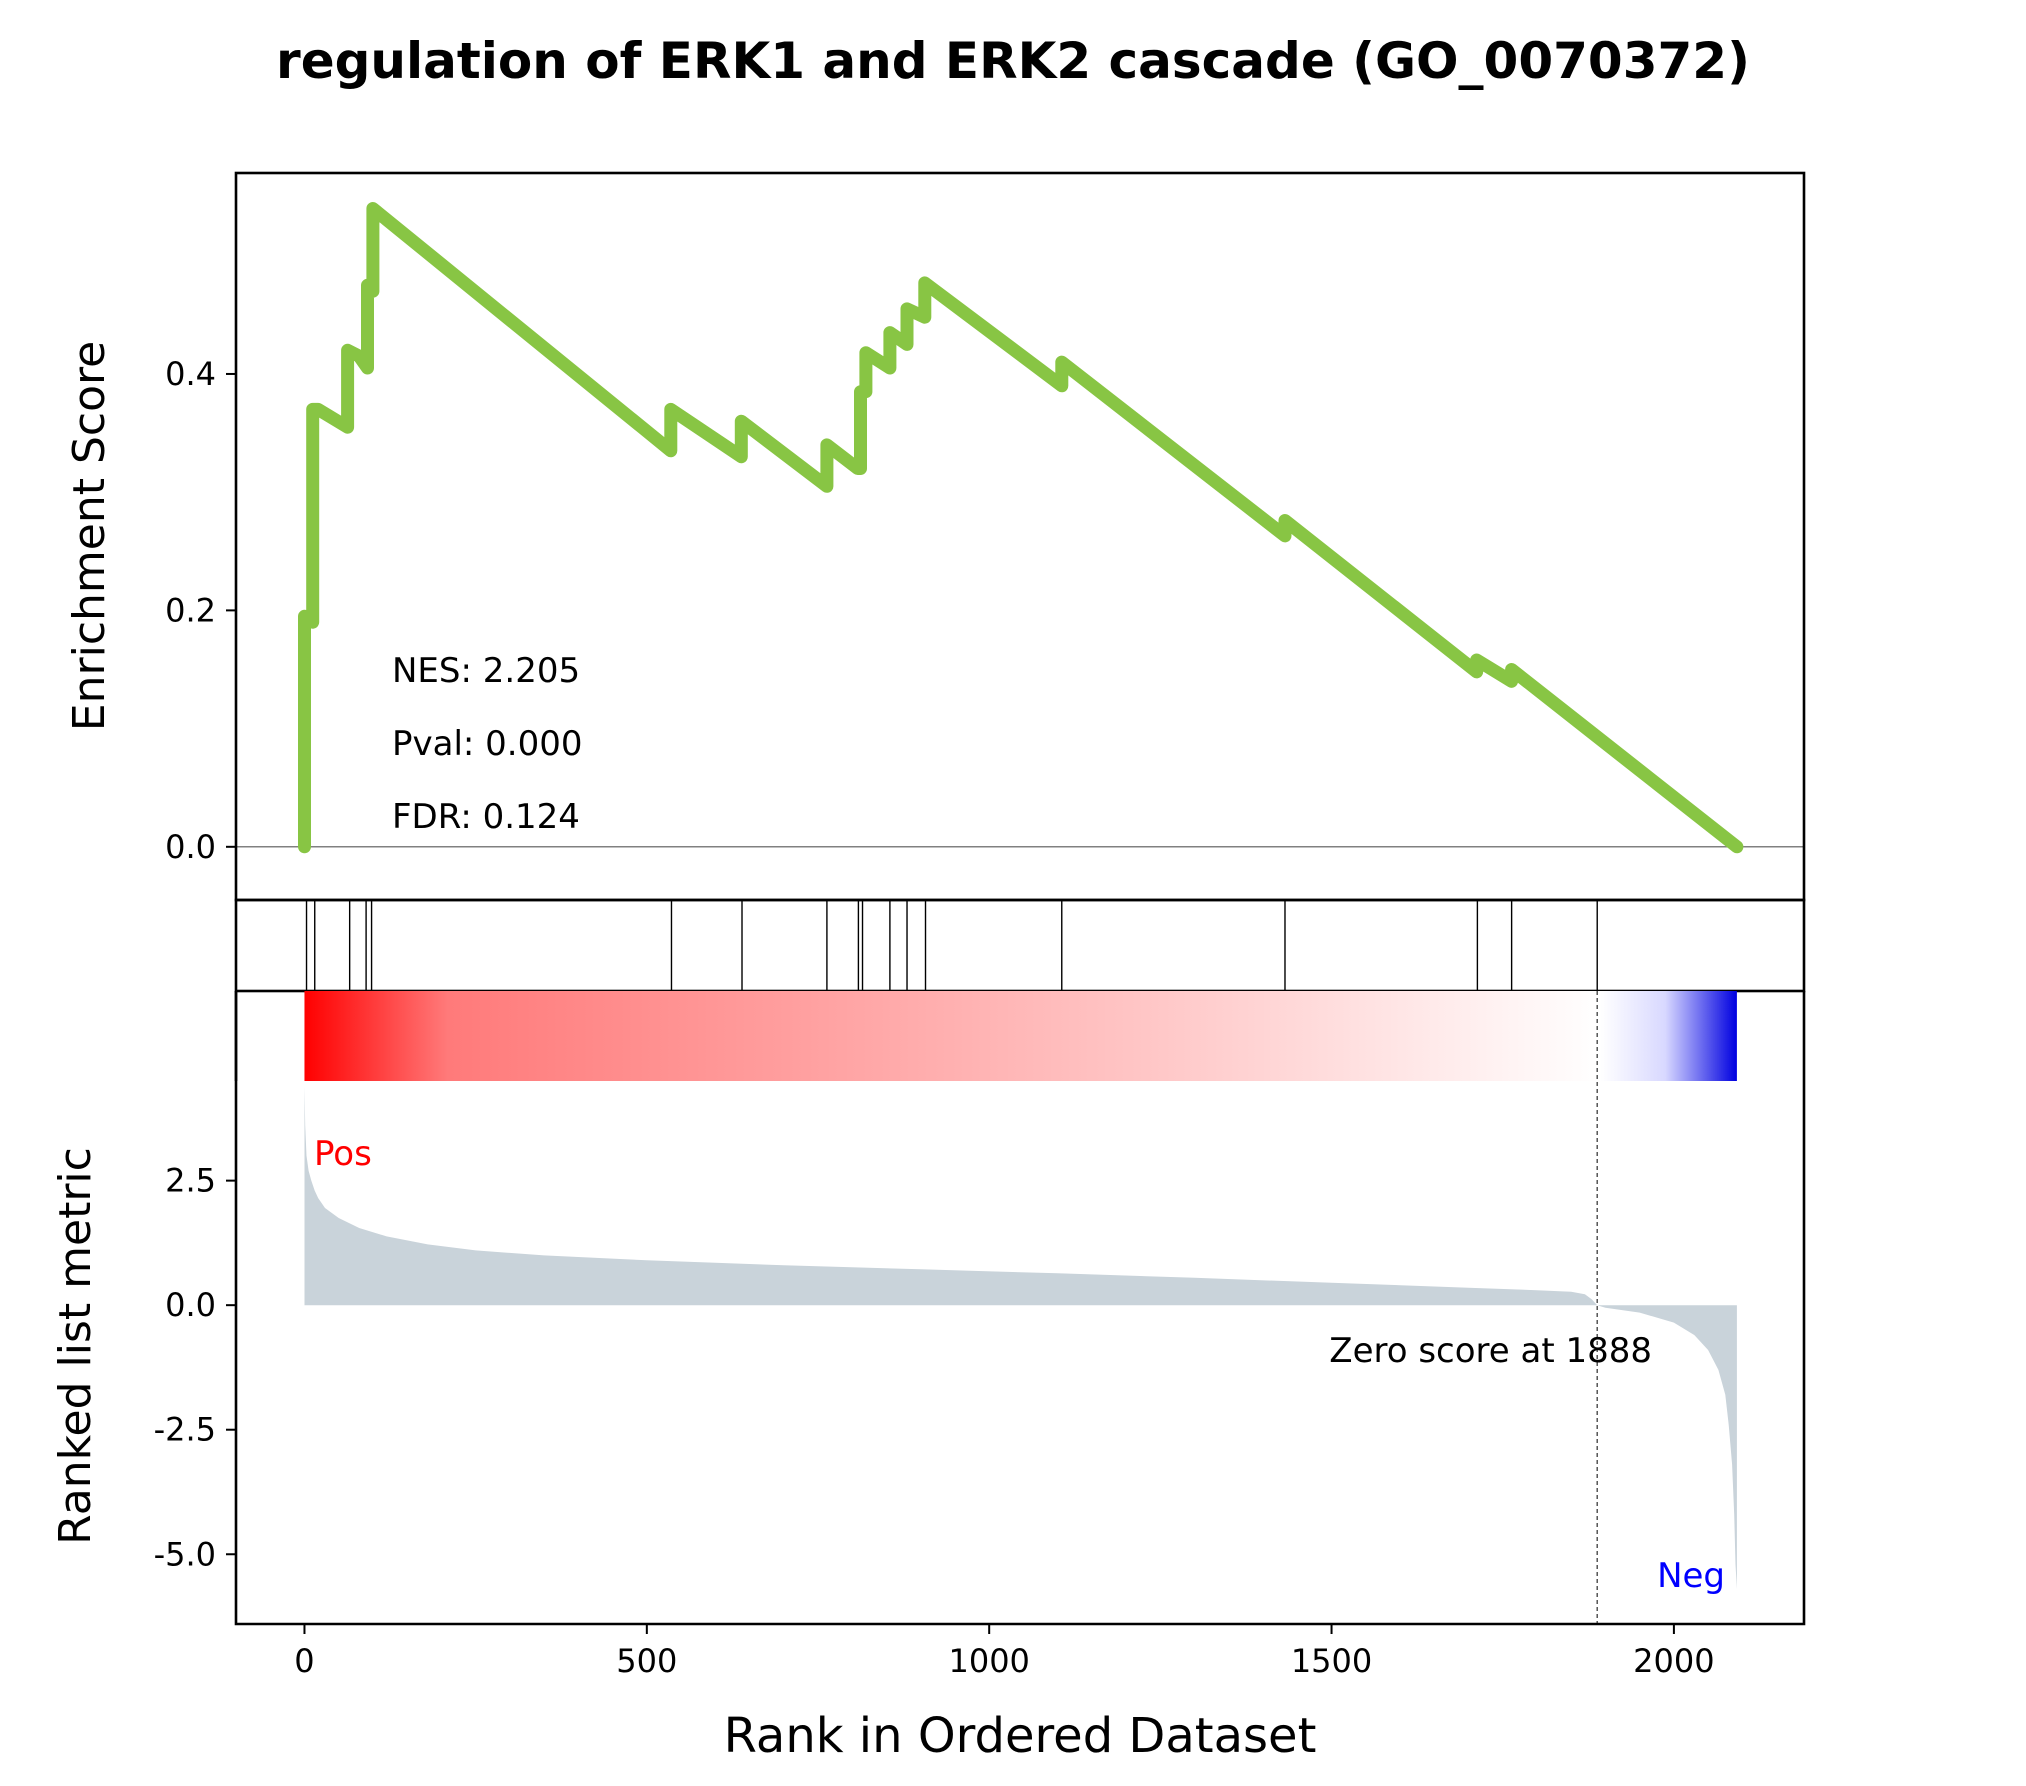  I want to click on gene-hits, so click(951, 945).